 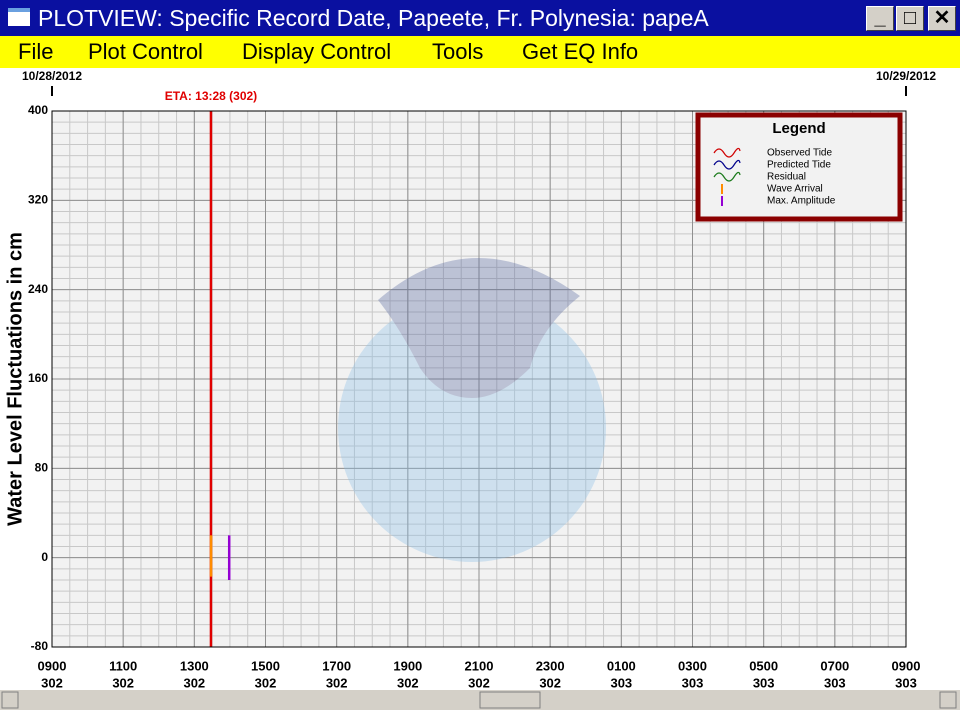 I want to click on x-tick-label: 0300, so click(x=692, y=665).